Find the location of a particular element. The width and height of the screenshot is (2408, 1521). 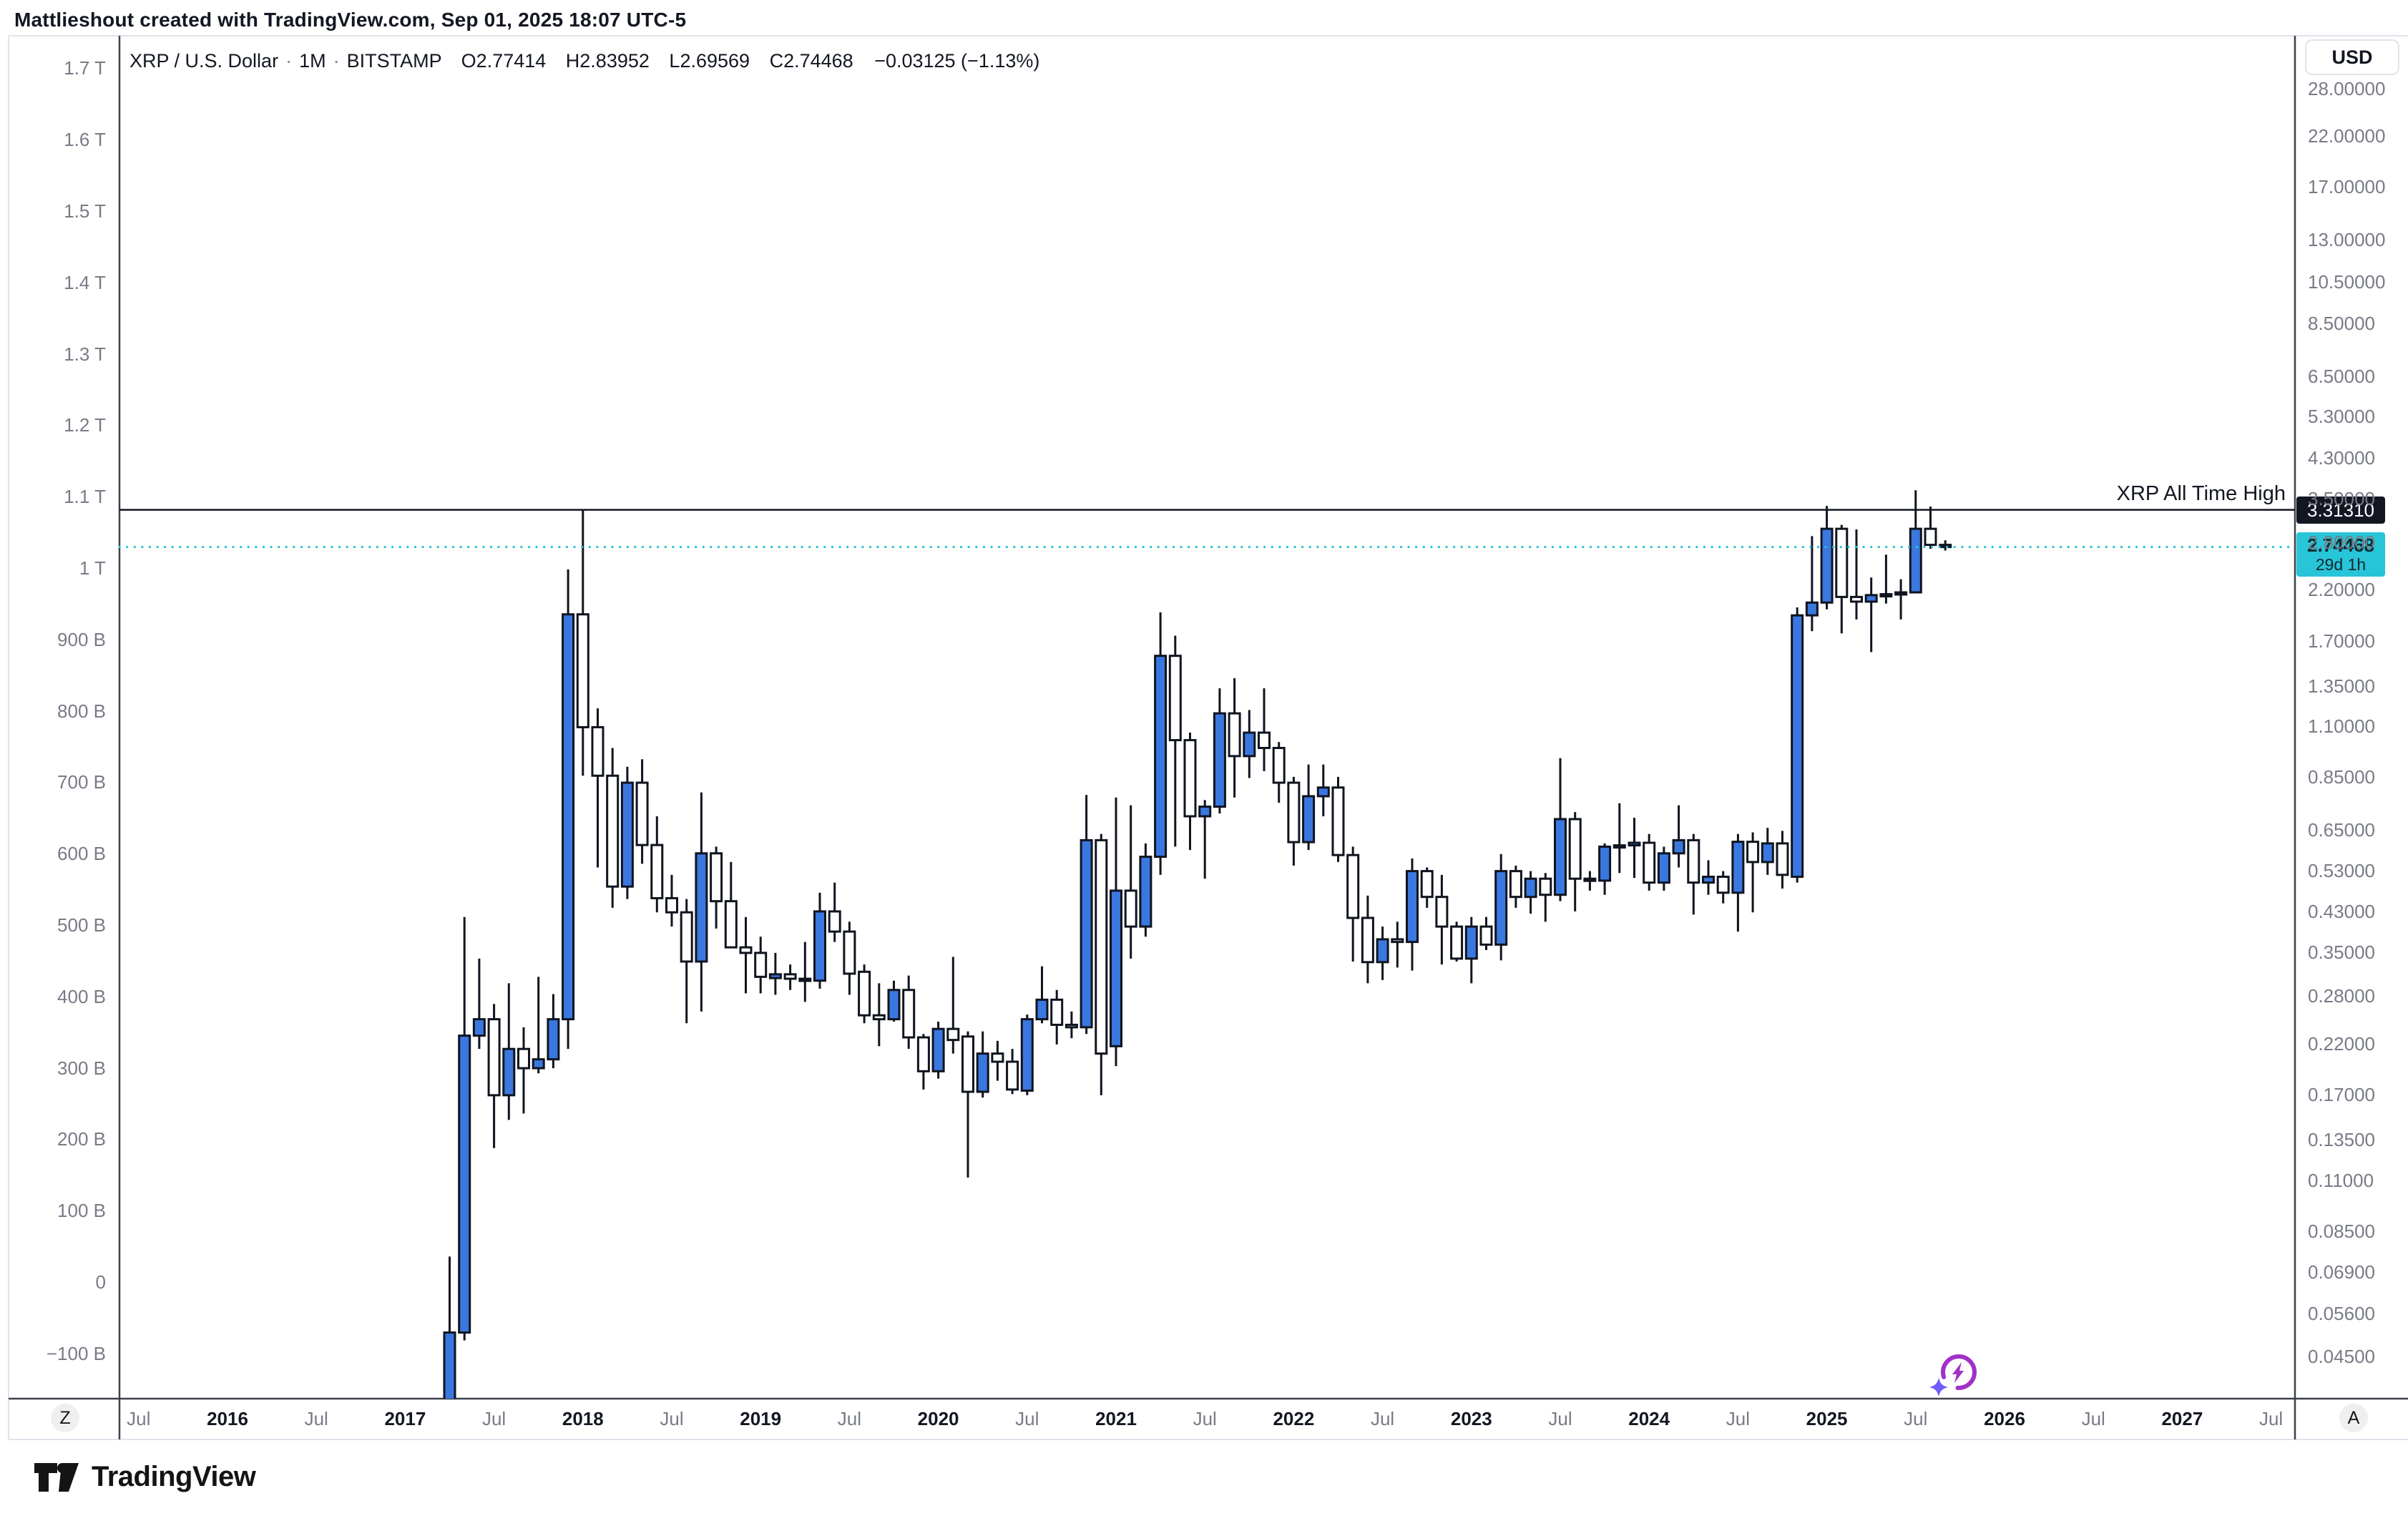

right-axis-tick: 0.13500 is located at coordinates (2341, 1140).